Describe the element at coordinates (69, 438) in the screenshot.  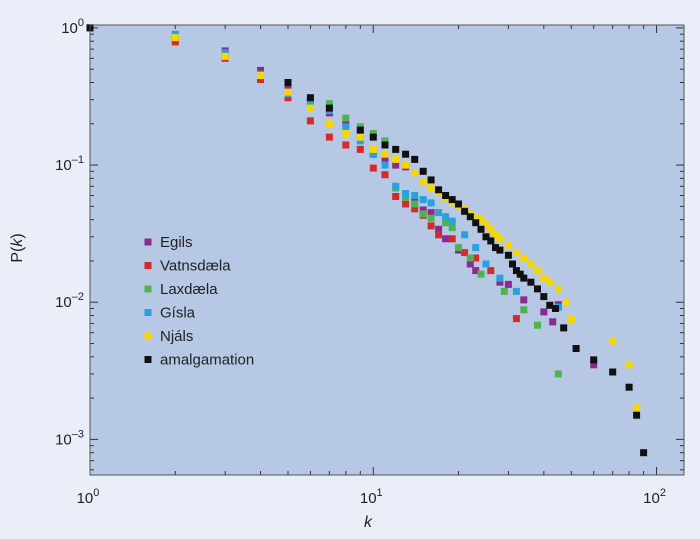
I see `y-tick-label: 10⁻³` at that location.